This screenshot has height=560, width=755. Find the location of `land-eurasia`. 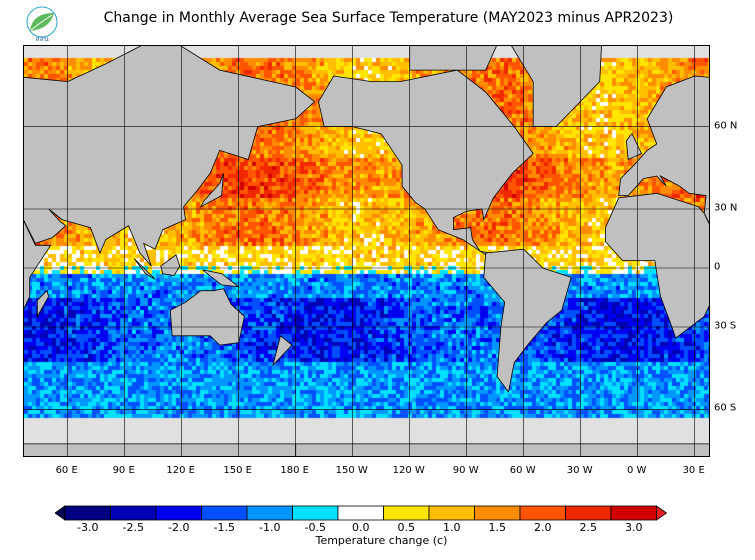

land-eurasia is located at coordinates (663, 149).